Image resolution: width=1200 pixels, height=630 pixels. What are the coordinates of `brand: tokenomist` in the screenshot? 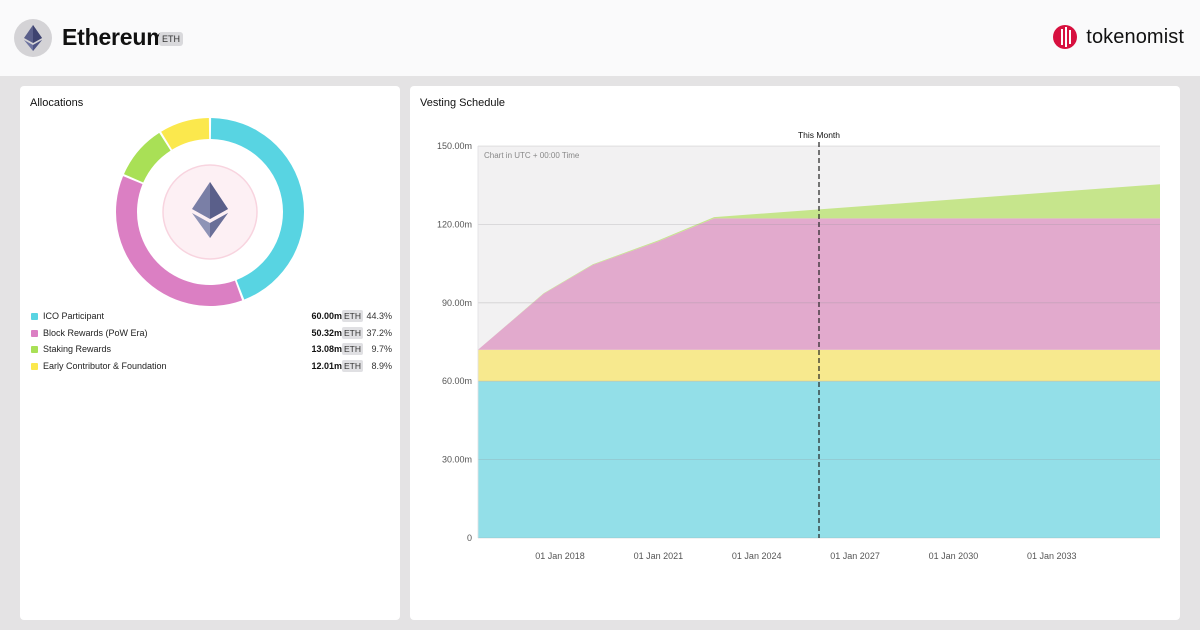 It's located at (1118, 37).